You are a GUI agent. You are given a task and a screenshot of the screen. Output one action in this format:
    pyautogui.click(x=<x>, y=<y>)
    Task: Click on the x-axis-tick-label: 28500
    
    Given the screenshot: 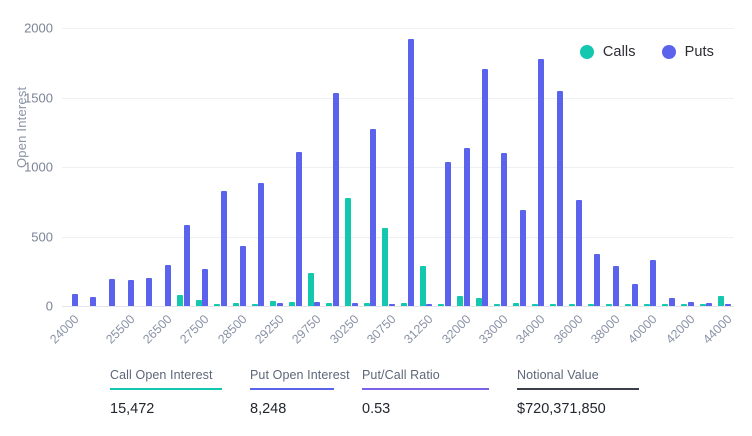 What is the action you would take?
    pyautogui.click(x=232, y=329)
    